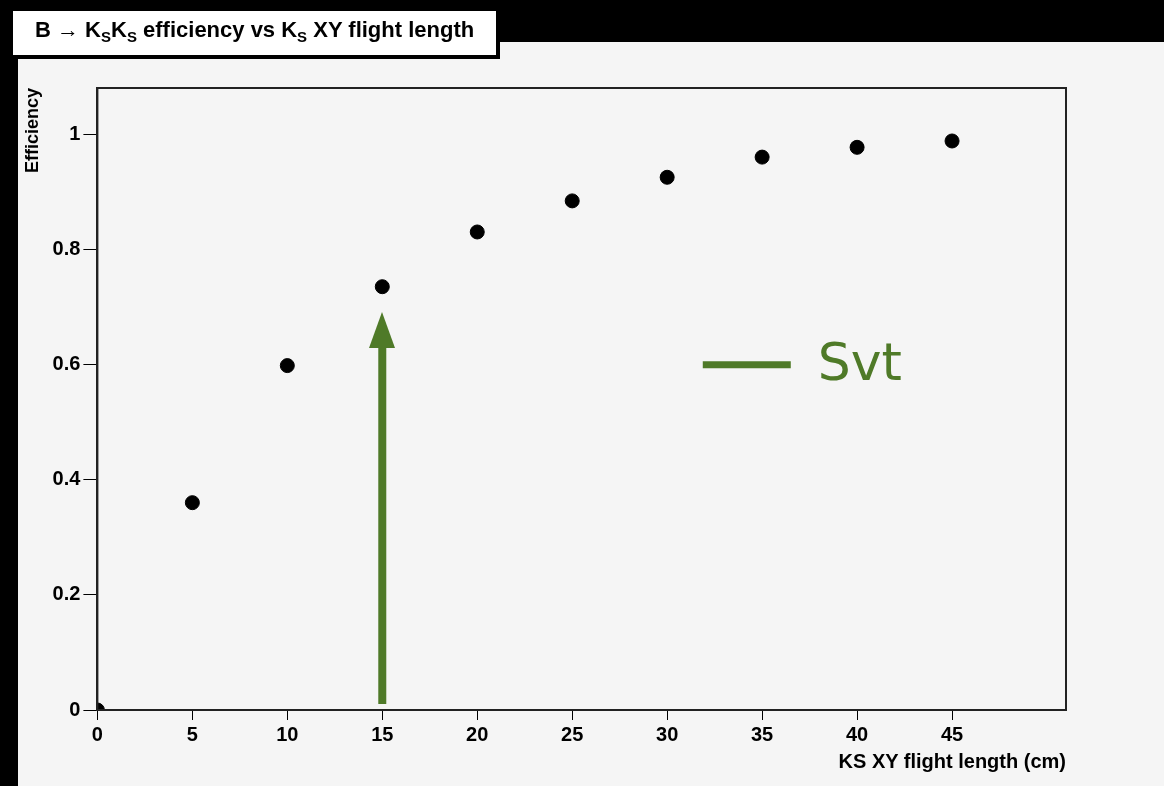 The image size is (1164, 786). Describe the element at coordinates (952, 733) in the screenshot. I see `x-tick-label: 45` at that location.